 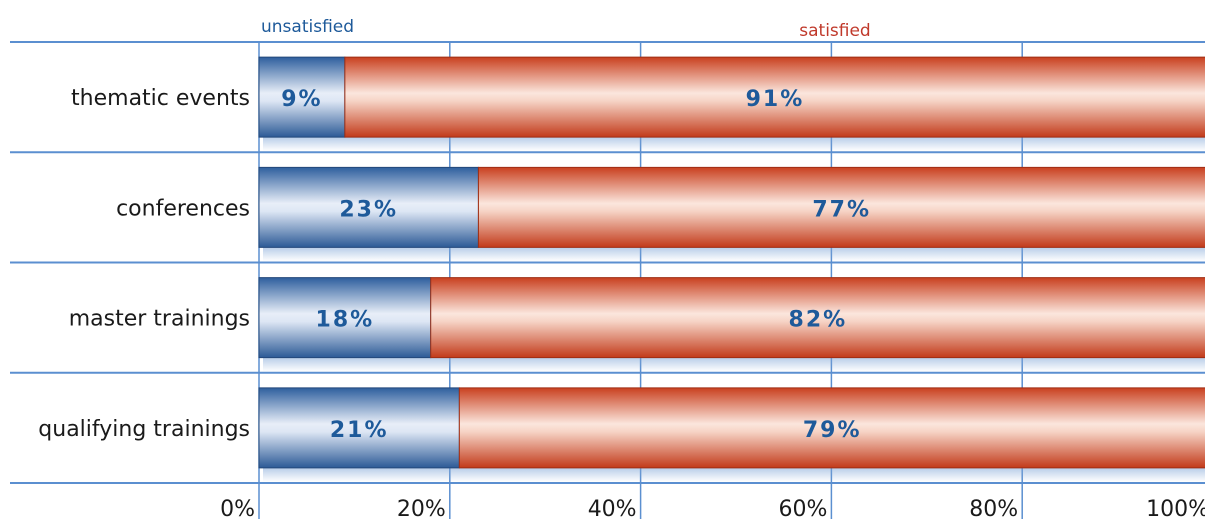 I want to click on bar-value-label: 18%, so click(x=345, y=320).